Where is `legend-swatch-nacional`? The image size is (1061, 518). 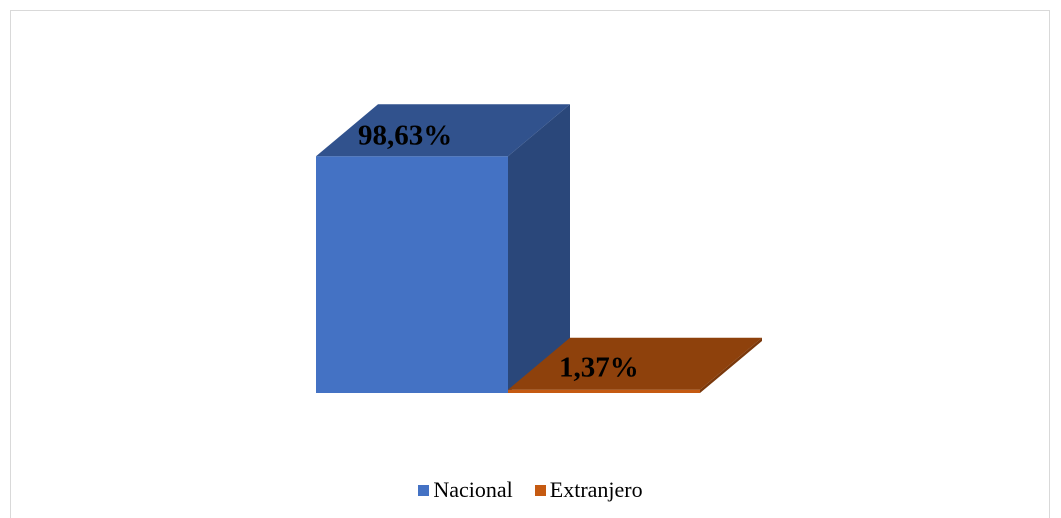 legend-swatch-nacional is located at coordinates (424, 490).